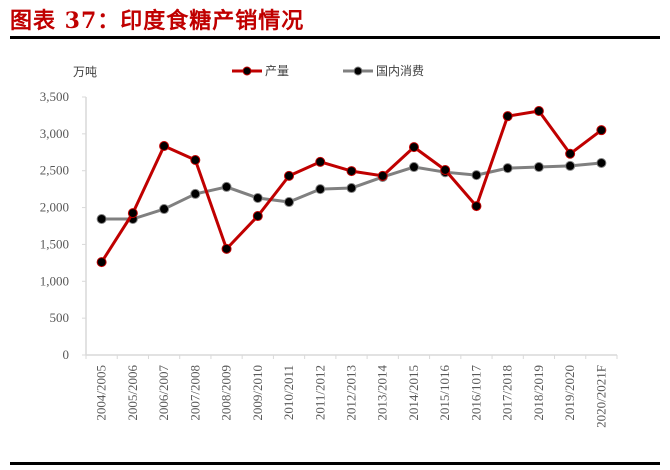 This screenshot has height=470, width=670. I want to click on y-tick-label: 3,000, so click(54, 133).